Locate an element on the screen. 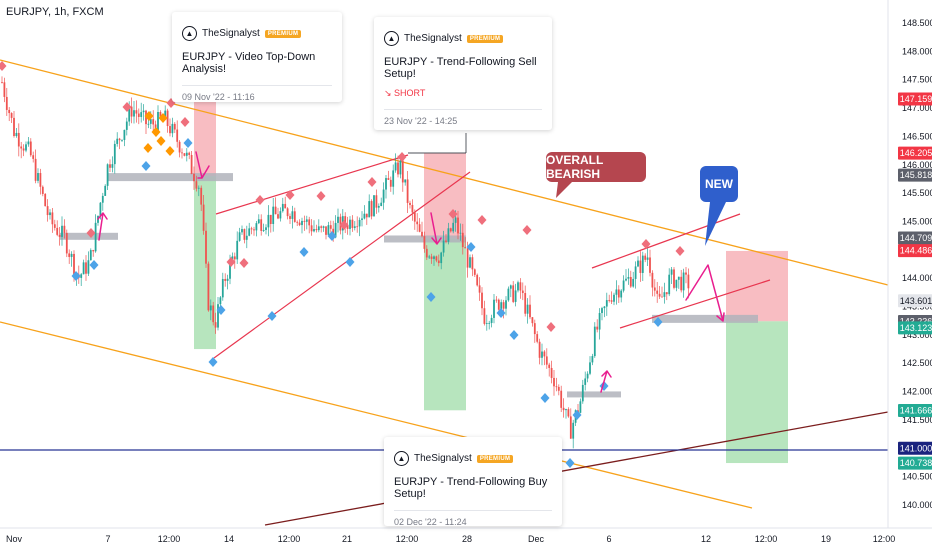  bullish-arrow is located at coordinates (606, 381).